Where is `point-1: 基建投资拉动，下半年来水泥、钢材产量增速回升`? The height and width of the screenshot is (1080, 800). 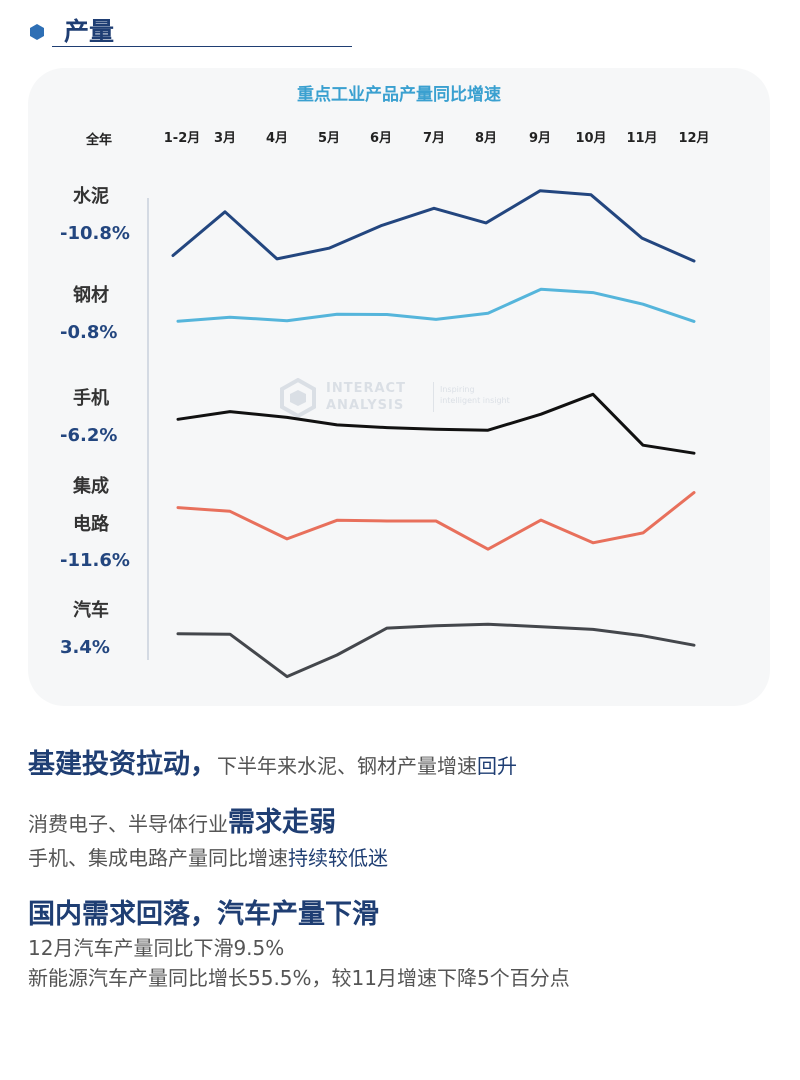
point-1: 基建投资拉动，下半年来水泥、钢材产量增速回升 is located at coordinates (408, 761).